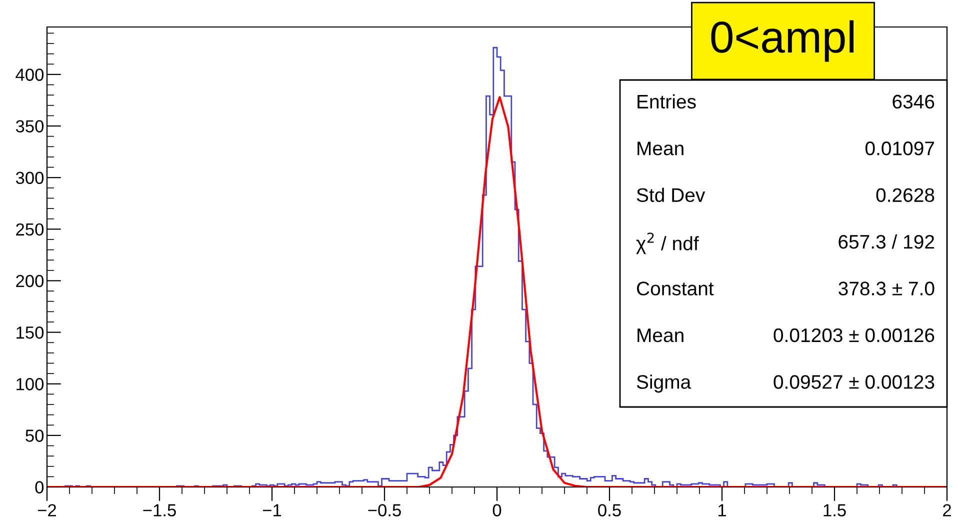  What do you see at coordinates (722, 510) in the screenshot?
I see `x-tick-label: 1` at bounding box center [722, 510].